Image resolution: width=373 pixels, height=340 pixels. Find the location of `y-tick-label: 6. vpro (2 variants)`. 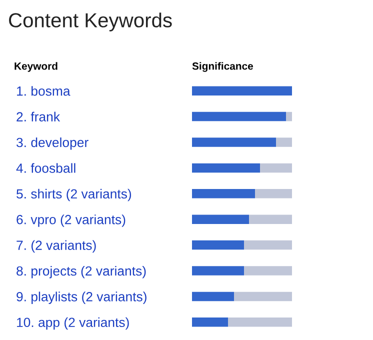

y-tick-label: 6. vpro (2 variants) is located at coordinates (71, 220).